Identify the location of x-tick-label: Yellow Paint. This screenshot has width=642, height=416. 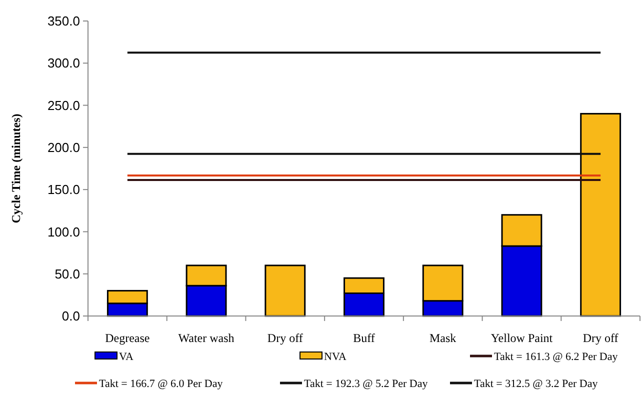
(522, 338).